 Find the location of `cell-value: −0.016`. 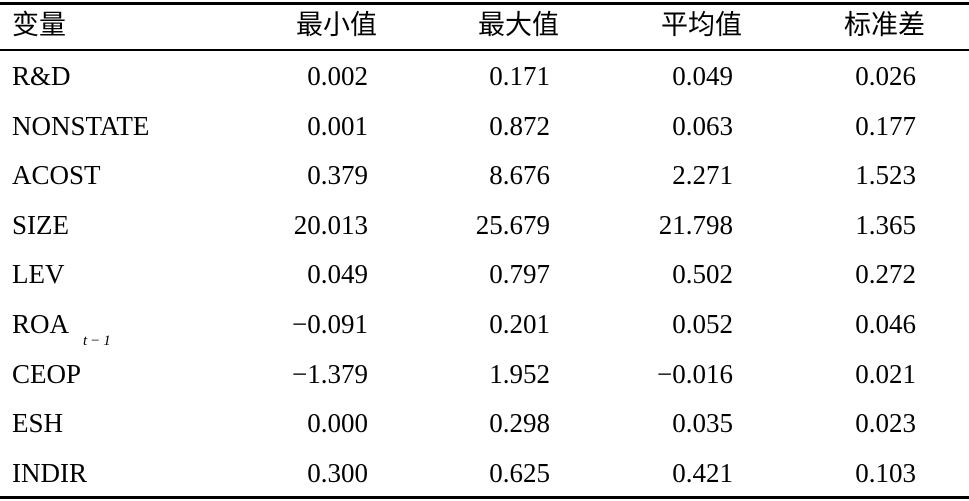

cell-value: −0.016 is located at coordinates (695, 373).